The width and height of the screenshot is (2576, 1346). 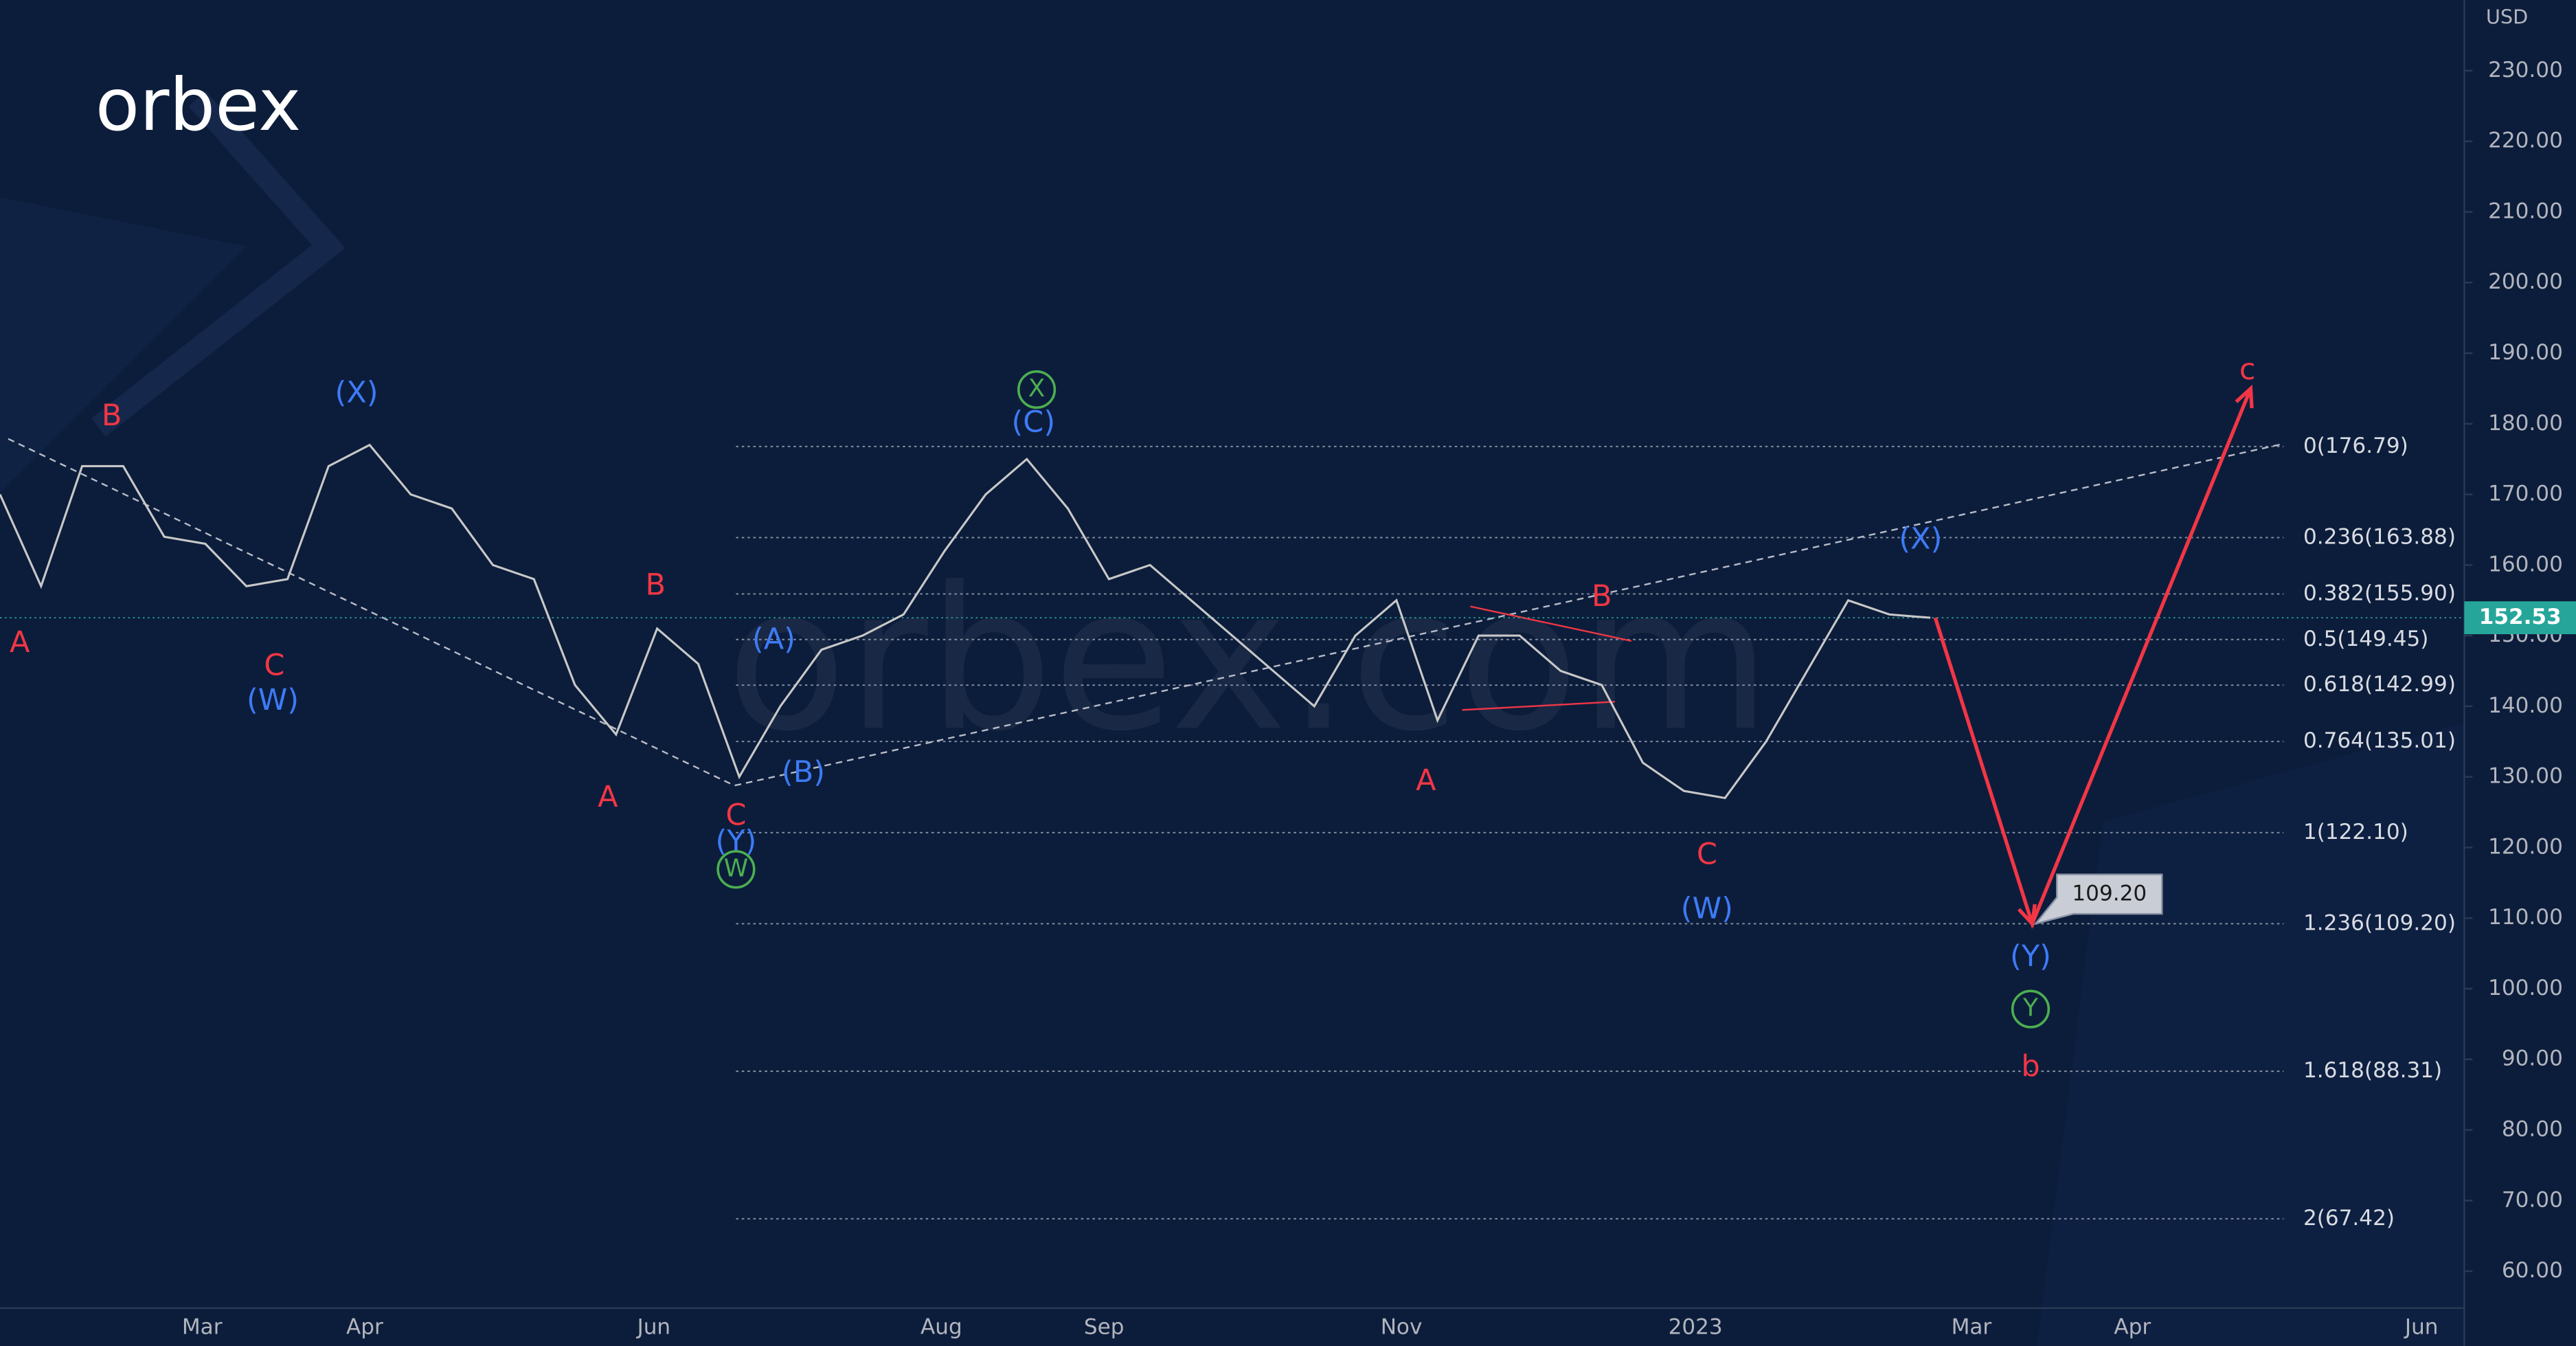 I want to click on x-tick-label: Nov, so click(x=1402, y=1327).